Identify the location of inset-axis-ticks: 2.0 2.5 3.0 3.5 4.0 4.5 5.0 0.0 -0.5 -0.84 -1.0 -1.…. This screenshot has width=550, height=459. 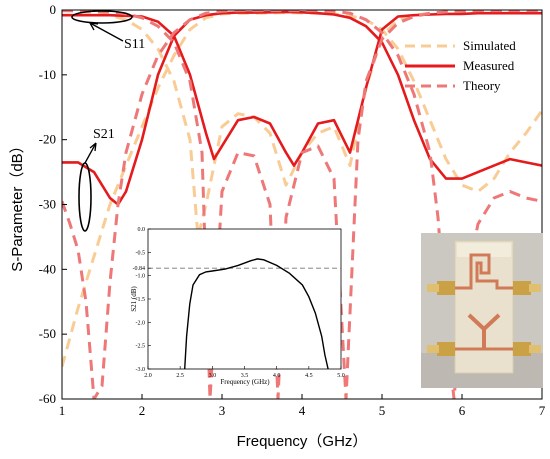
(239, 303).